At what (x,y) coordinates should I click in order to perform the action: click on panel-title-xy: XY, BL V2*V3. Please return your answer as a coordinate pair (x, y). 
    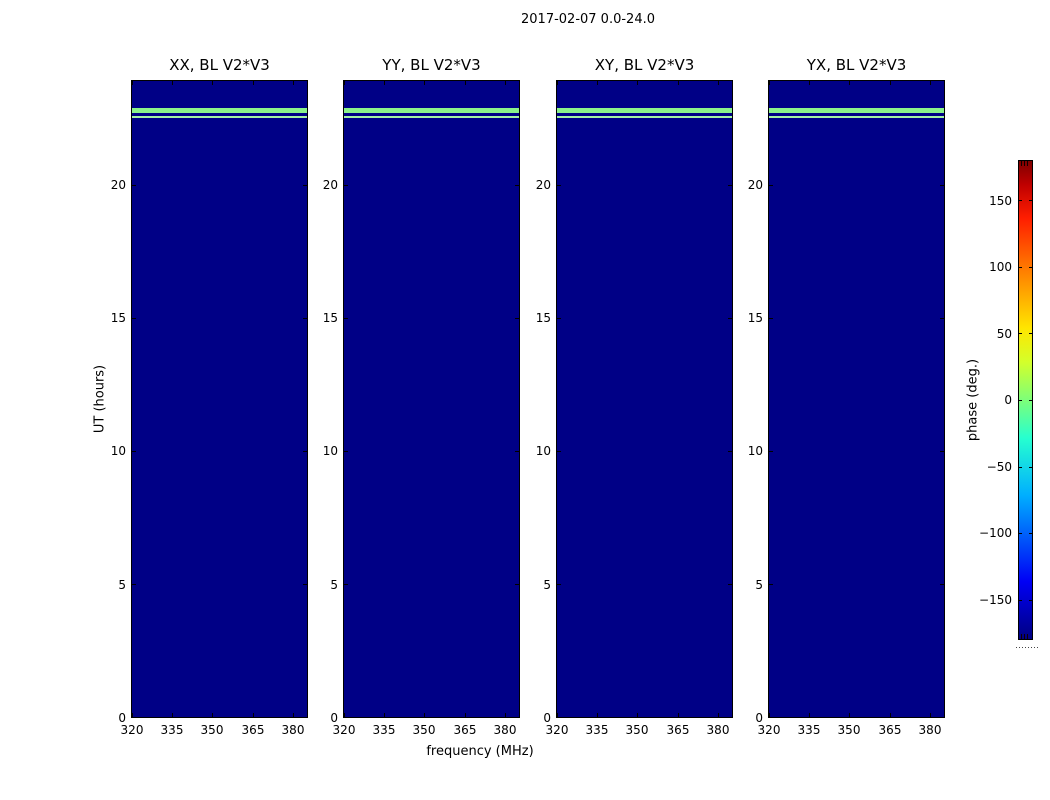
    Looking at the image, I should click on (644, 65).